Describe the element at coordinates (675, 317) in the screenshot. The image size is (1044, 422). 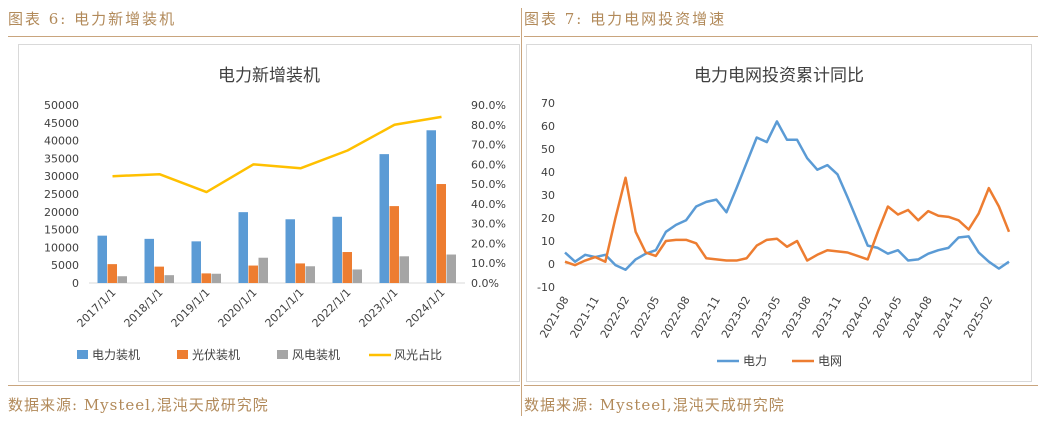
I see `x-tick-label: 2022-08` at that location.